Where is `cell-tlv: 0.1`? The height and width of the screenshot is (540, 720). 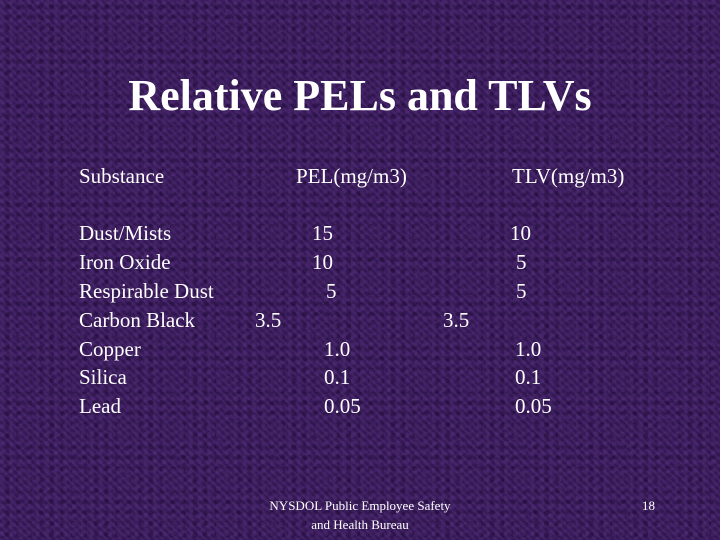 cell-tlv: 0.1 is located at coordinates (528, 377).